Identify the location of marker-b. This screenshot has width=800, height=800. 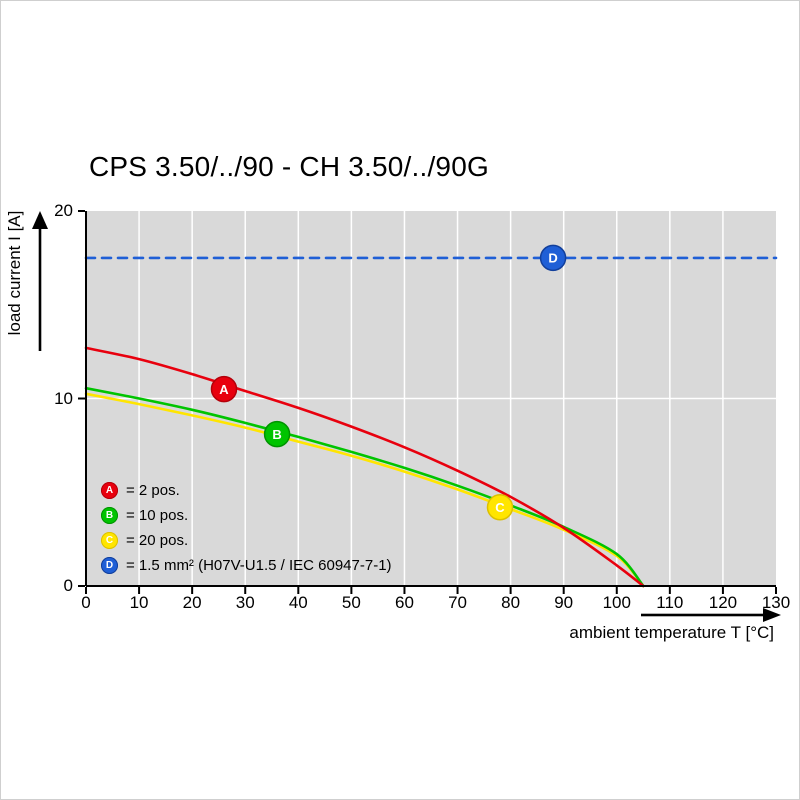
(277, 434).